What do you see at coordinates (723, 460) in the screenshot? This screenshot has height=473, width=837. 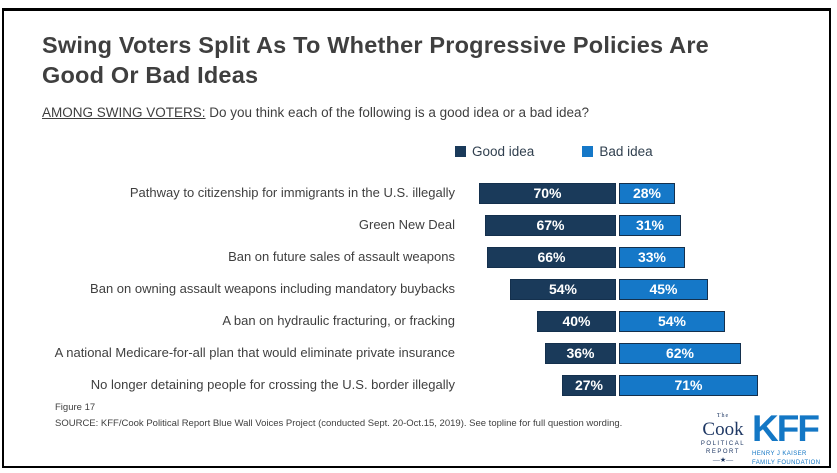 I see `cook-logo-star-icon: —★—` at bounding box center [723, 460].